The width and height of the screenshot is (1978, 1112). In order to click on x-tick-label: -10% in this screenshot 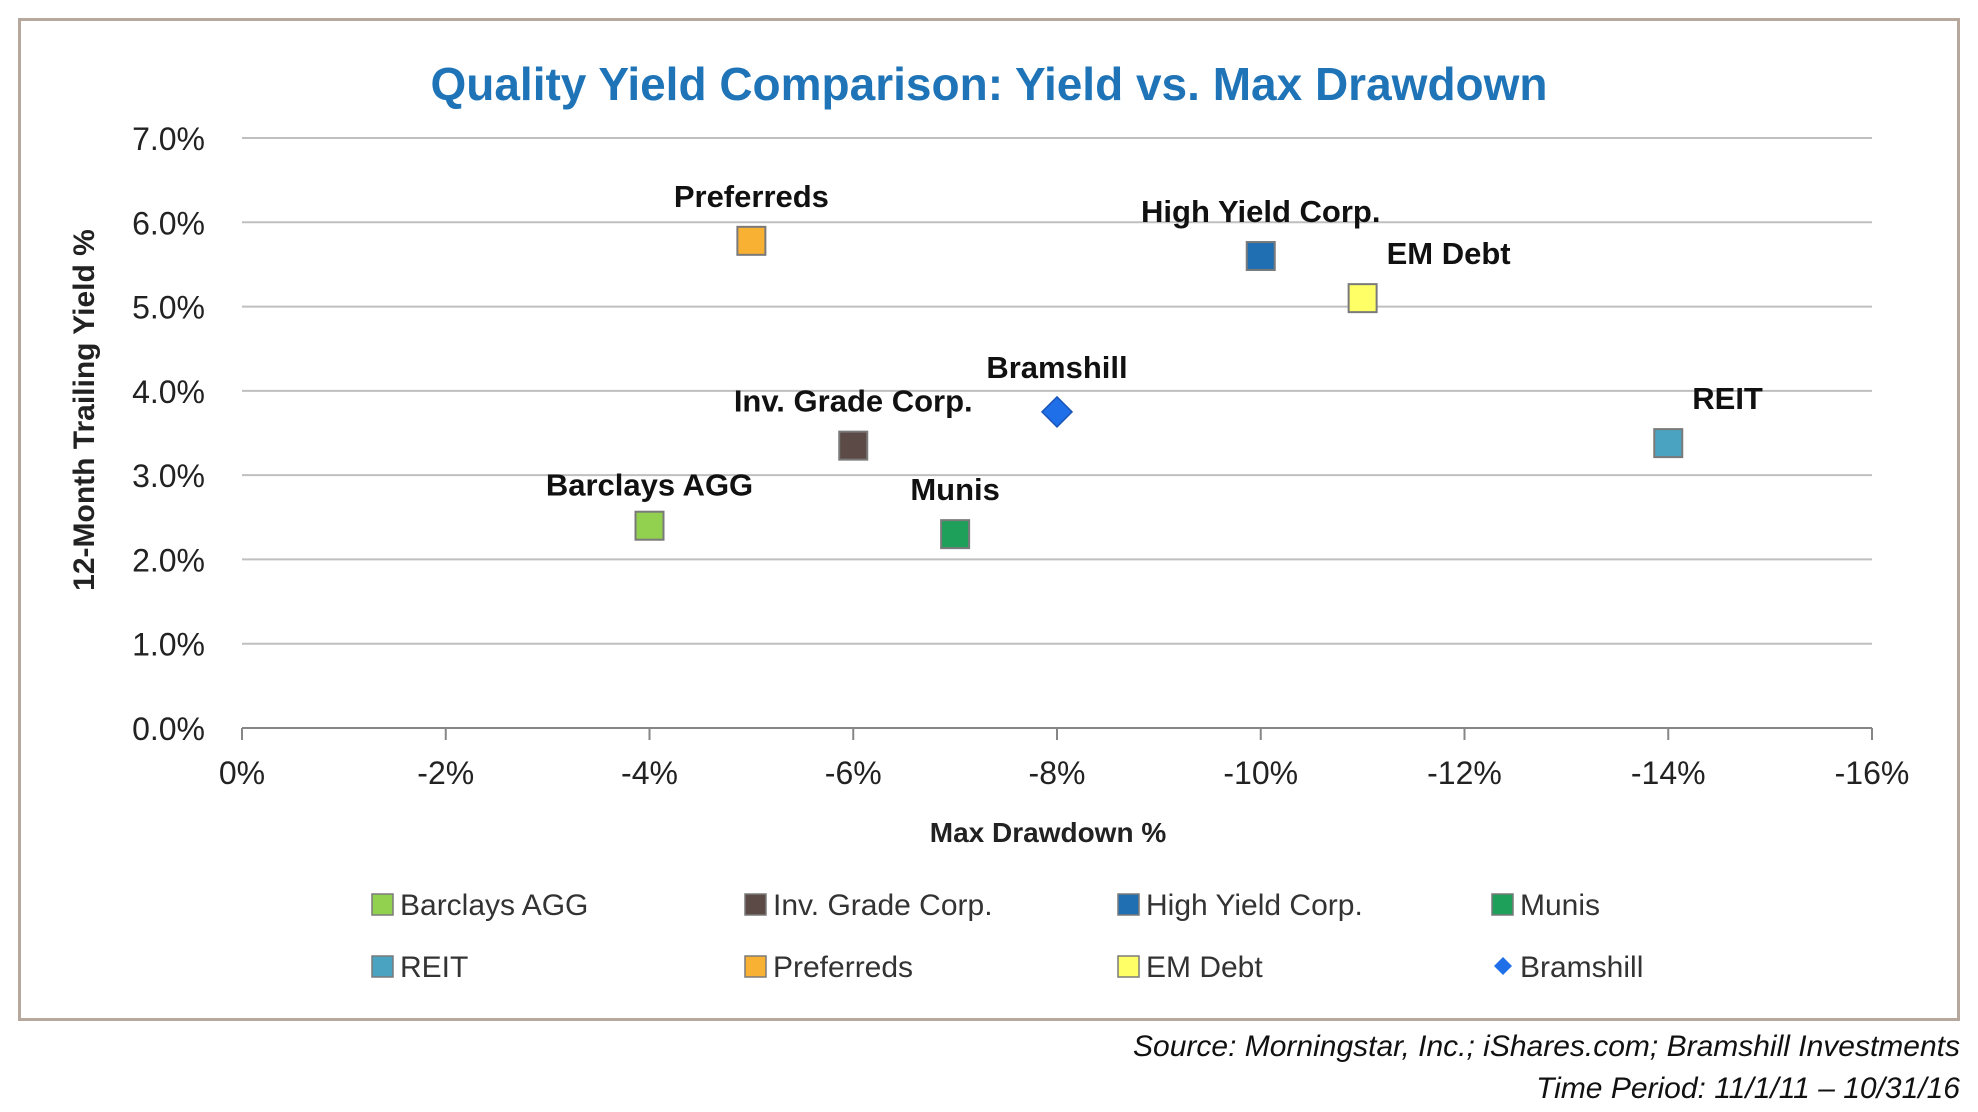, I will do `click(1260, 773)`.